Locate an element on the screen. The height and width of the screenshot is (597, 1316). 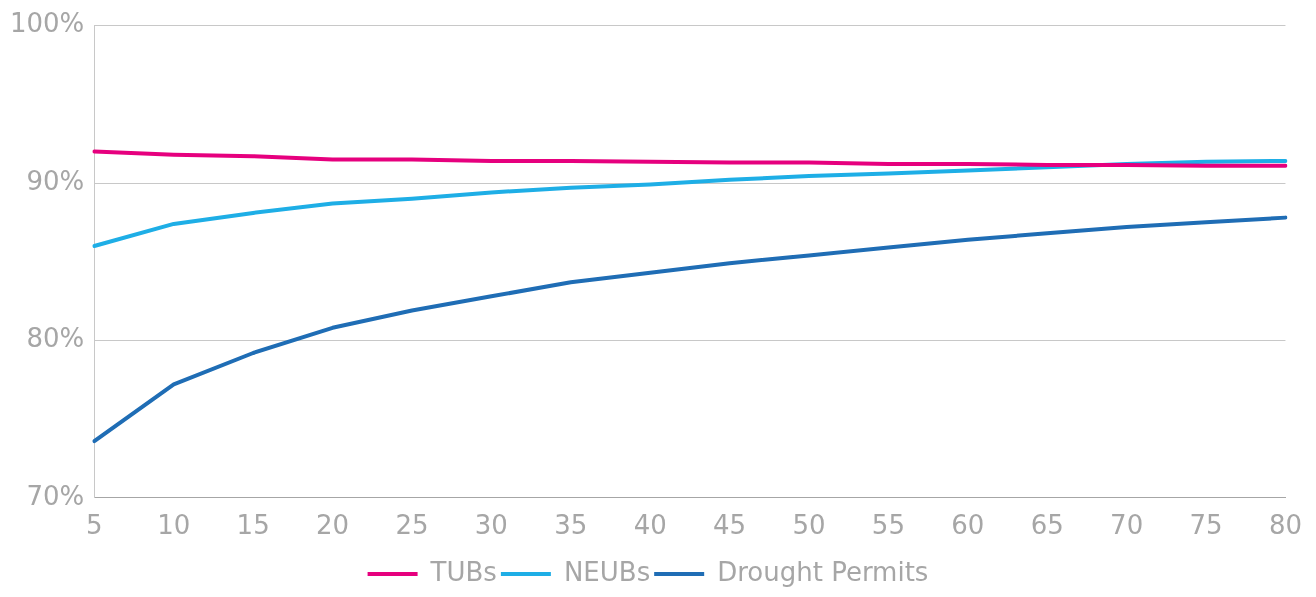
x-tick-label: 60 is located at coordinates (968, 525).